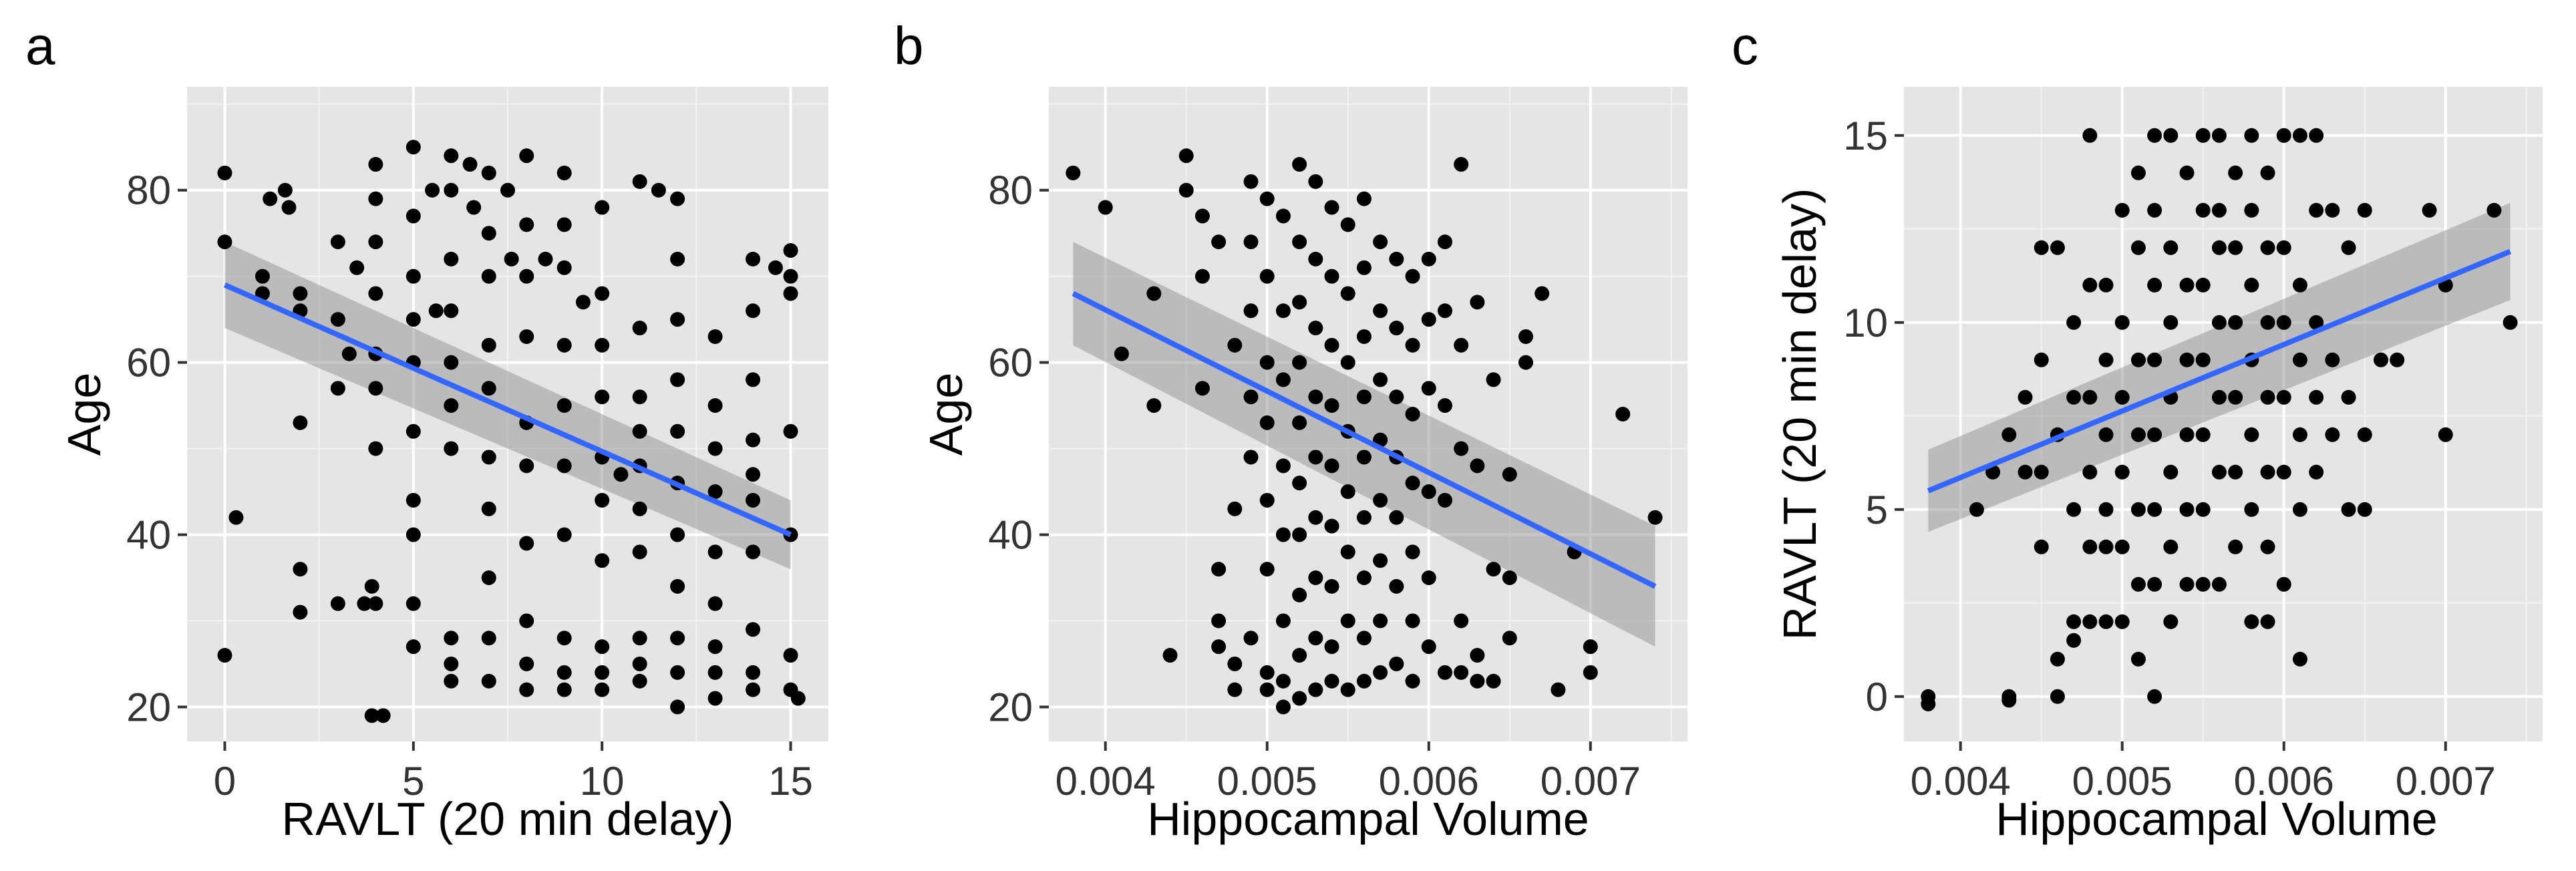 This screenshot has width=2576, height=871. Describe the element at coordinates (1745, 45) in the screenshot. I see `panel-letter-c: c` at that location.